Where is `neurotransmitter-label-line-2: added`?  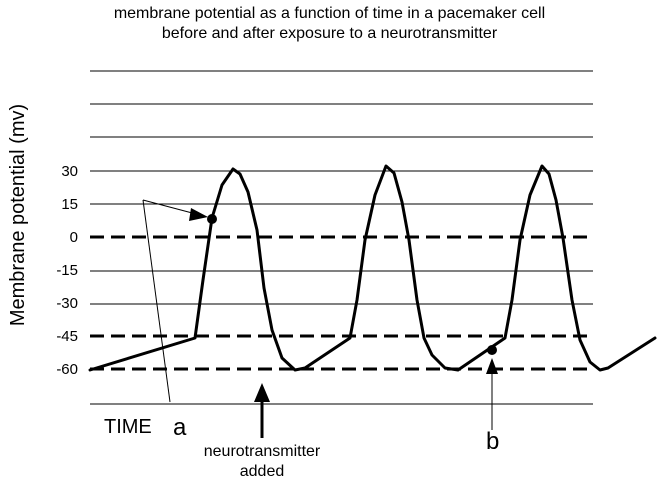 neurotransmitter-label-line-2: added is located at coordinates (262, 471).